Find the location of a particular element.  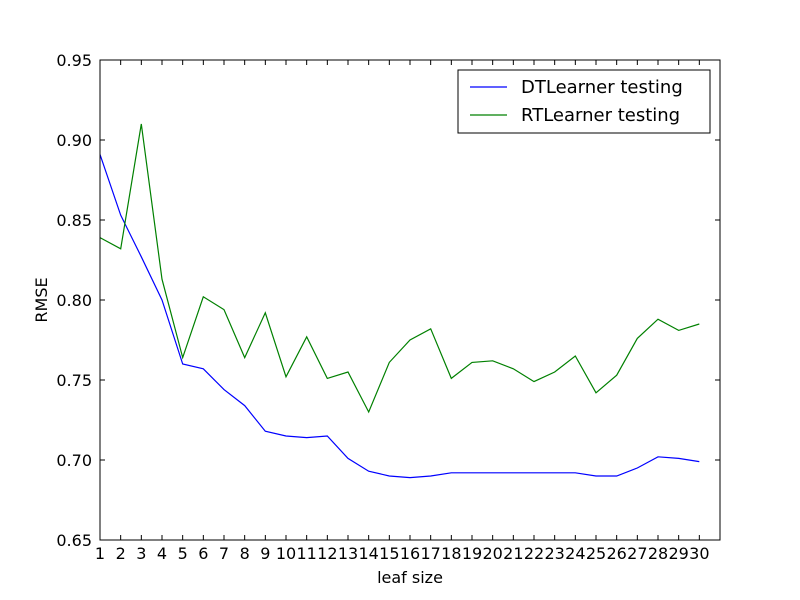

legend: DTLearner testing RTLearner testing is located at coordinates (584, 101).